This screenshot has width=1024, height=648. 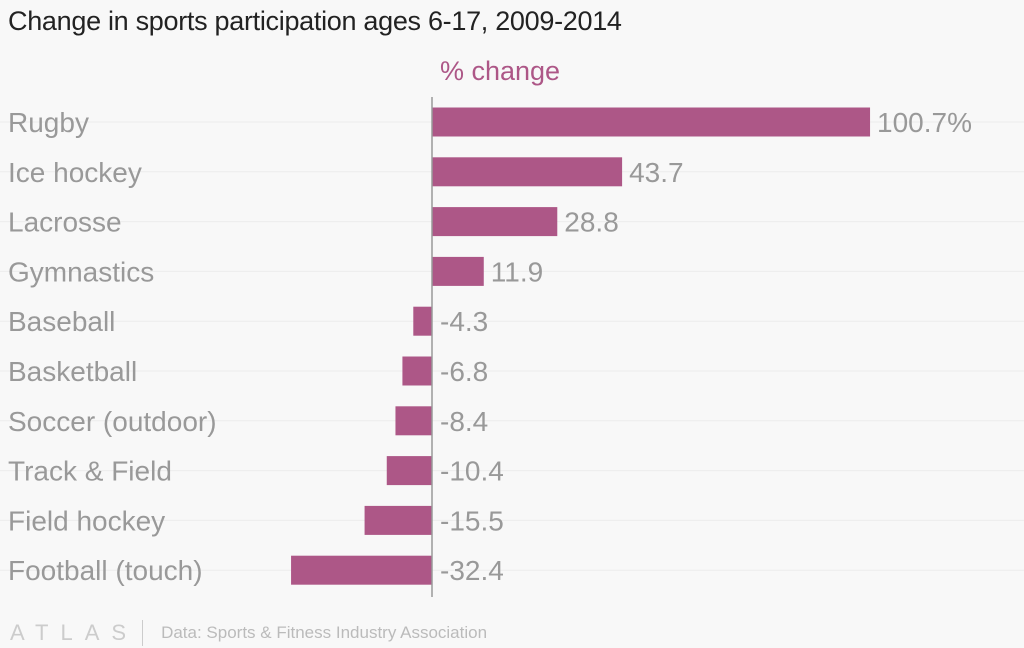 What do you see at coordinates (591, 222) in the screenshot?
I see `data-label: 28.8` at bounding box center [591, 222].